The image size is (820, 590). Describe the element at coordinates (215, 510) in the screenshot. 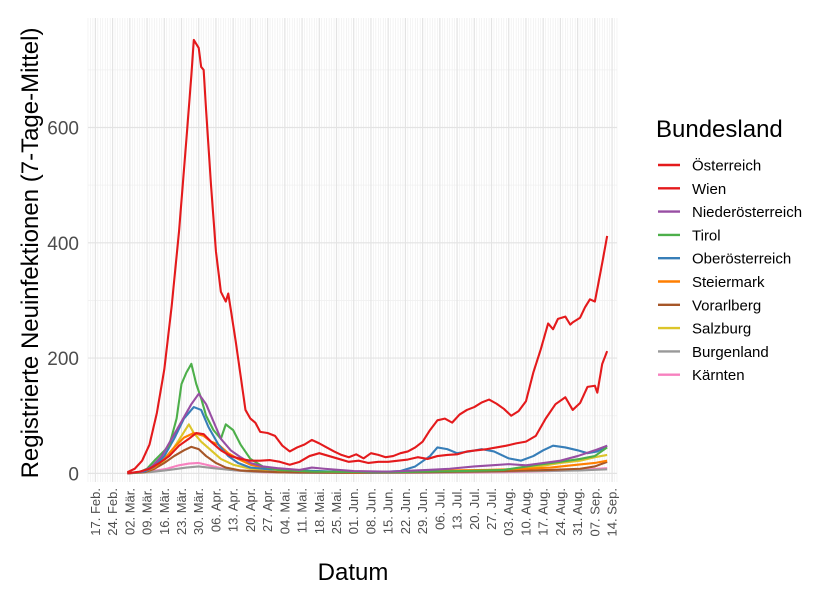

I see `x-tick-label: 06. Apr.` at that location.